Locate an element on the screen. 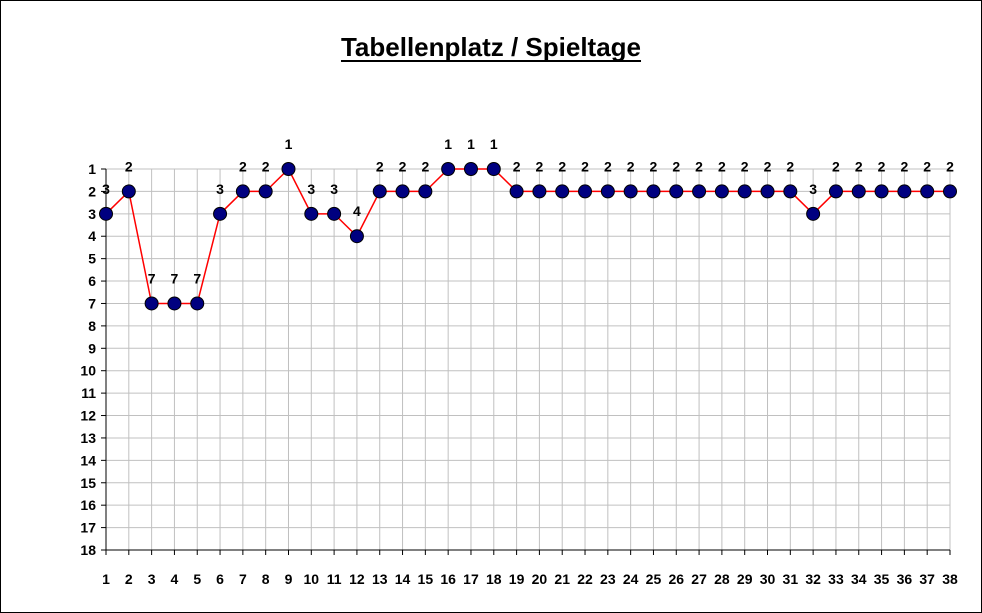 The image size is (982, 613). y-tick-label: 12 is located at coordinates (88, 416).